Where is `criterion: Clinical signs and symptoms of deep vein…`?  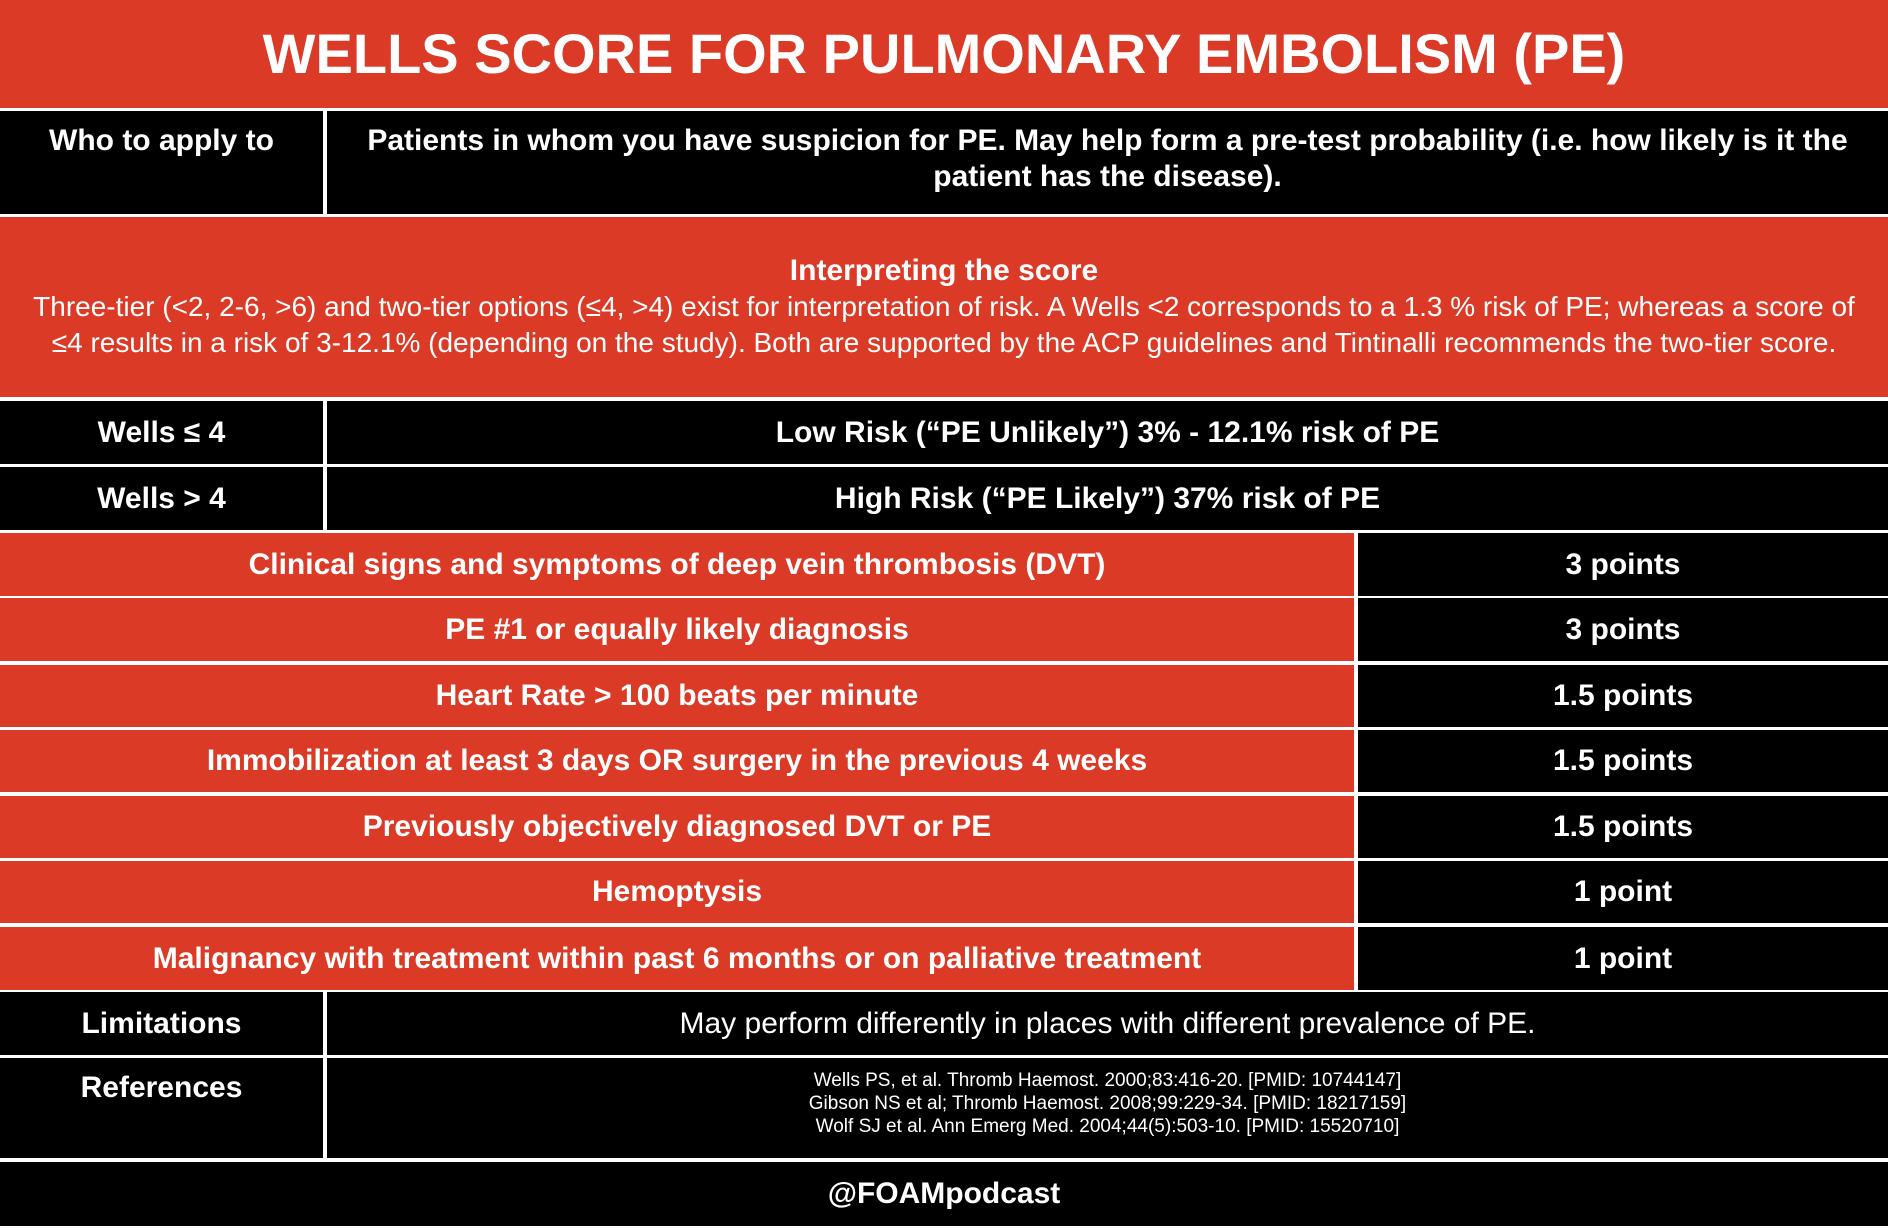 criterion: Clinical signs and symptoms of deep vein… is located at coordinates (677, 564).